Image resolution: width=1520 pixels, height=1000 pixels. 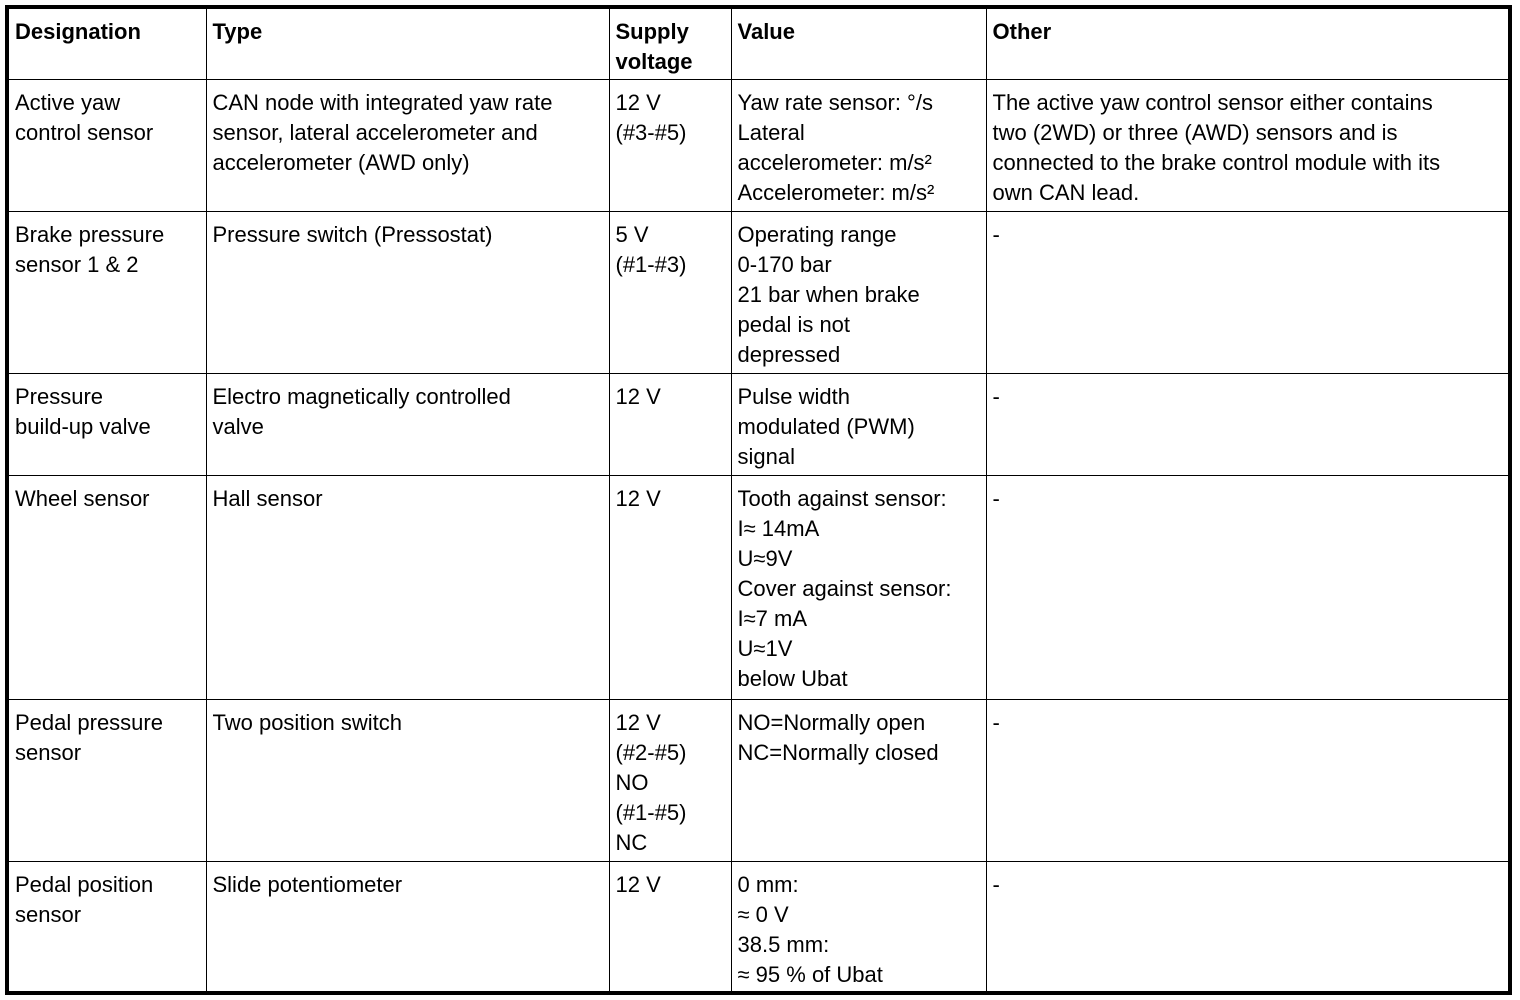 I want to click on cell-text-line: accelerometer: m/s², so click(x=834, y=162).